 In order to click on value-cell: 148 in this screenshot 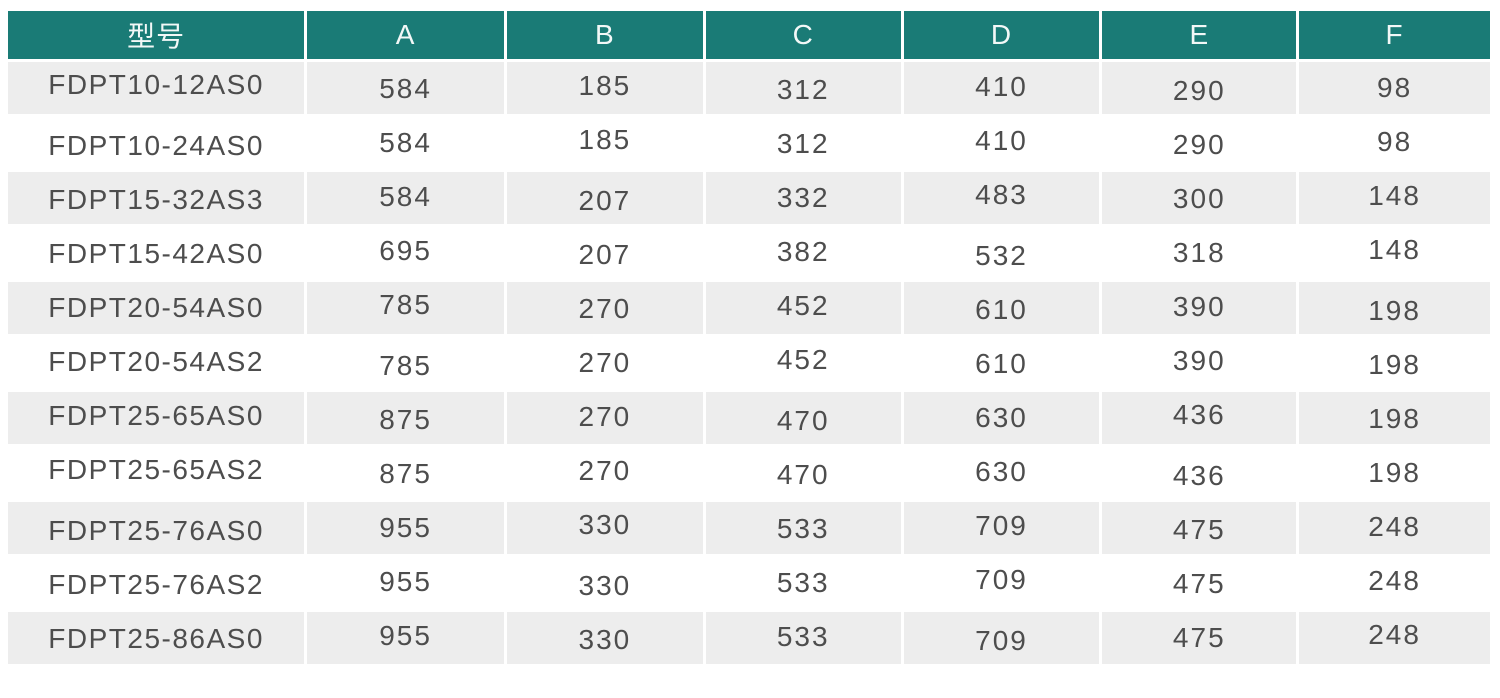, I will do `click(1394, 198)`.